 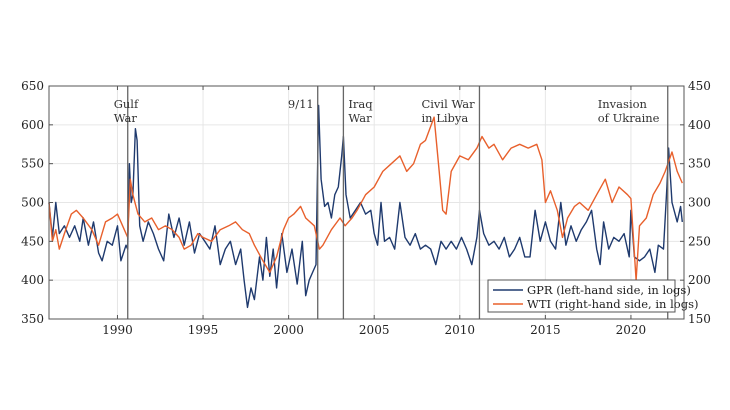 I want to click on event-label: of Ukraine, so click(x=629, y=118).